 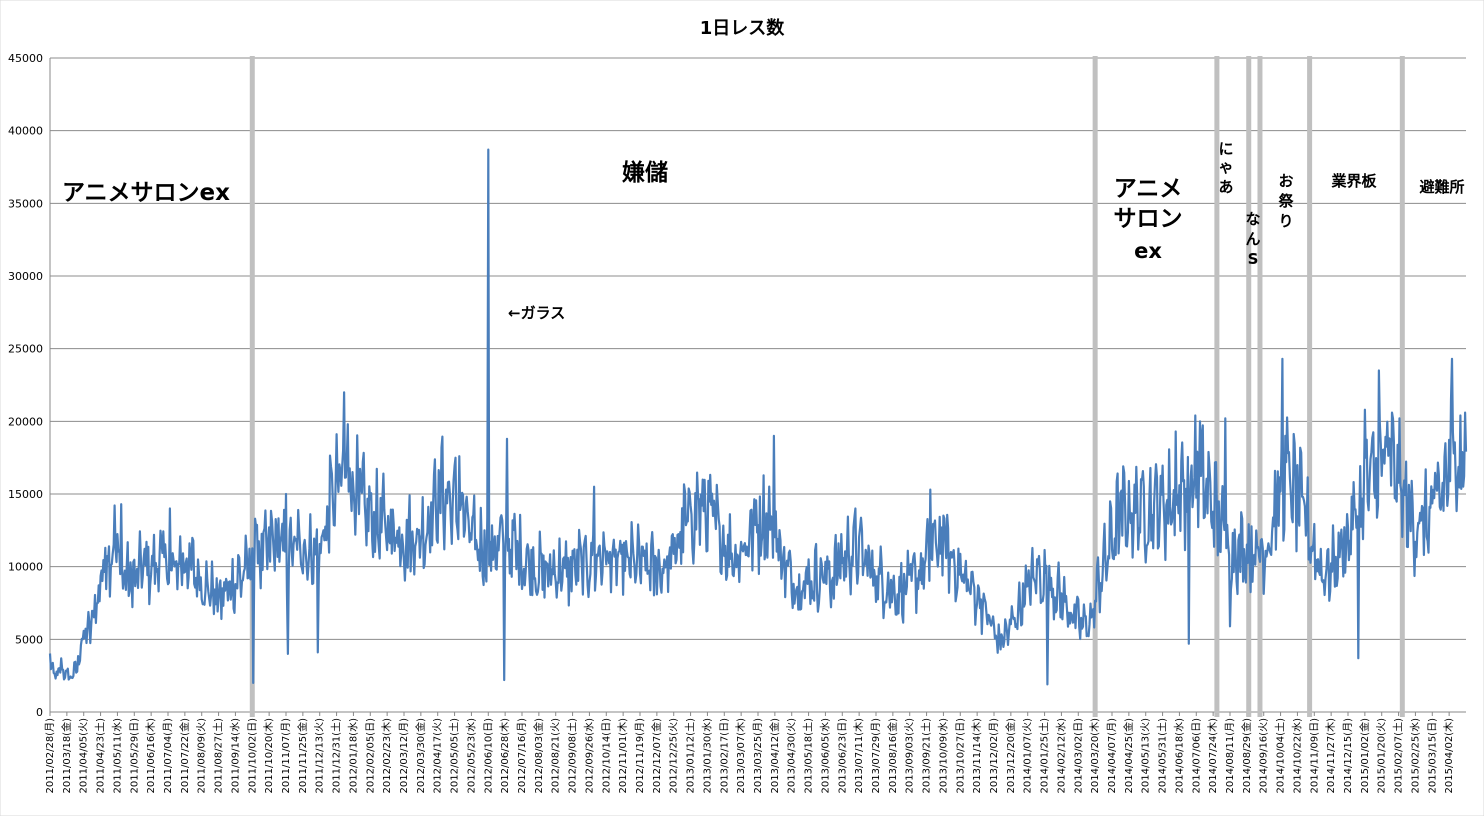 What do you see at coordinates (758, 756) in the screenshot?
I see `x-tick-label: 2013/03/25(月)` at bounding box center [758, 756].